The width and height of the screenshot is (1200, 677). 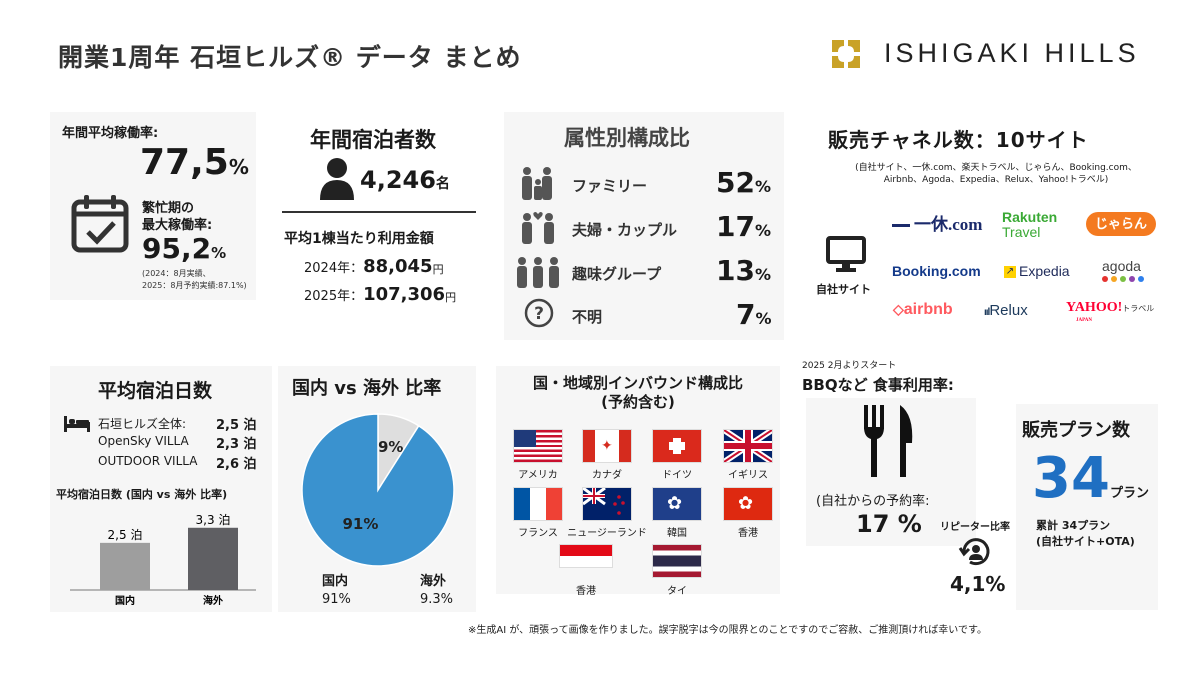 What do you see at coordinates (236, 425) in the screenshot?
I see `stay-row-all-value: 2,5 泊` at bounding box center [236, 425].